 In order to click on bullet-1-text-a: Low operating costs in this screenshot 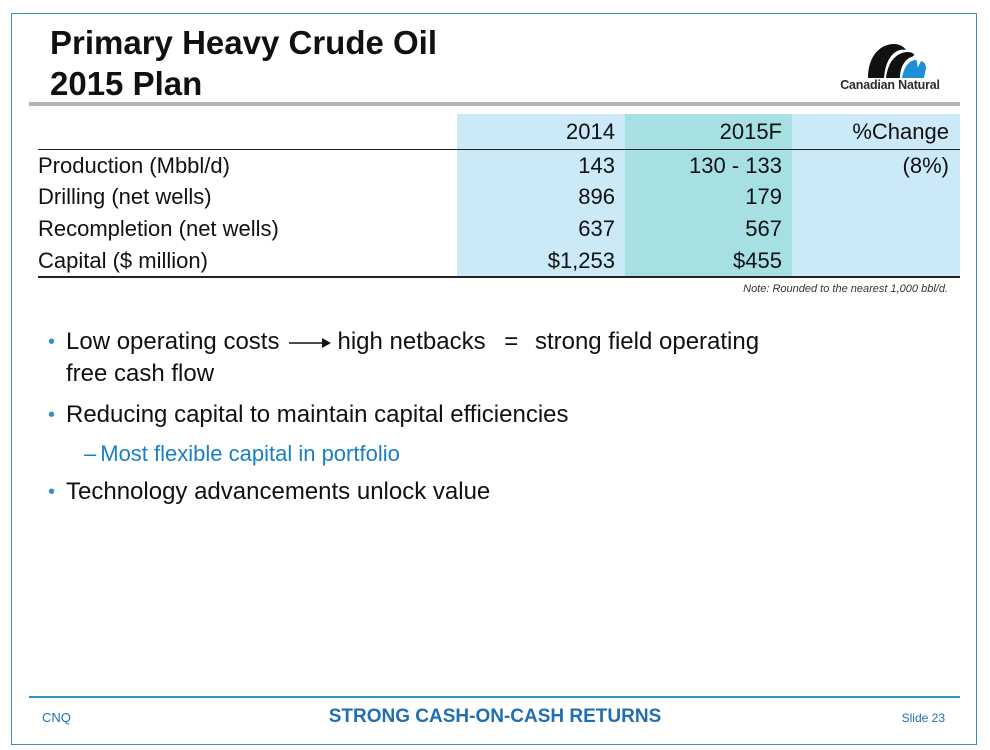, I will do `click(173, 341)`.